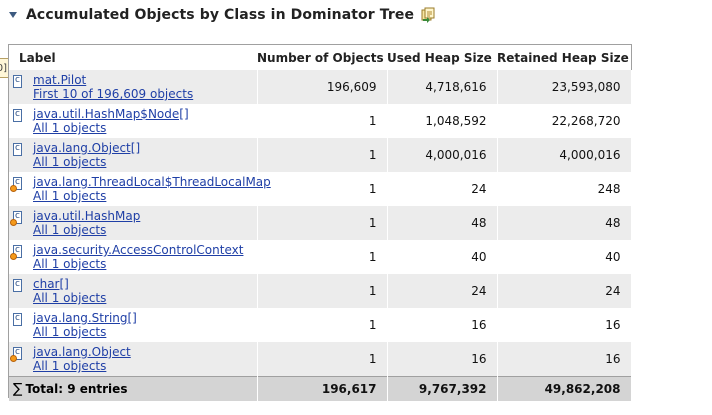 This screenshot has width=712, height=415. I want to click on row-label: c java.lang.Object[] All 1 objects, so click(133, 155).